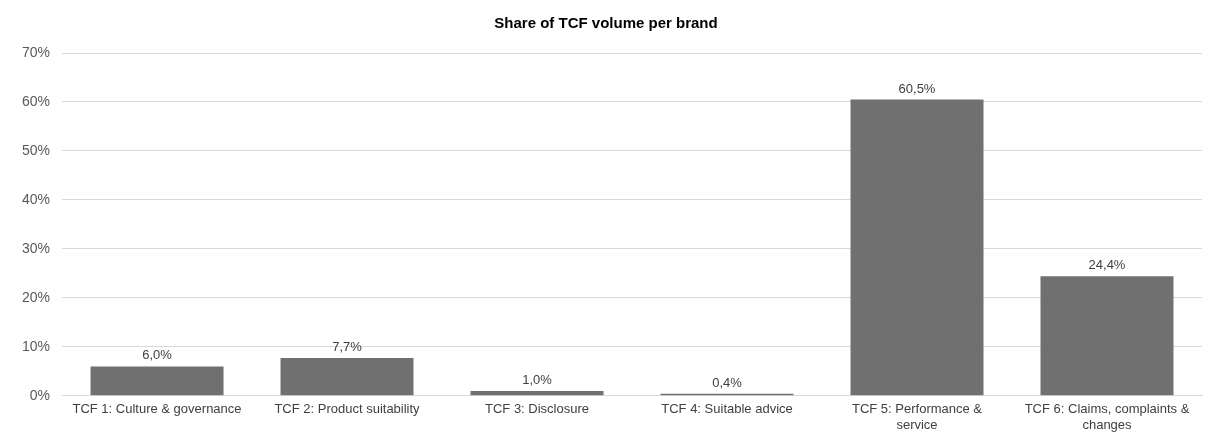  I want to click on data-label: 7,7%, so click(347, 347).